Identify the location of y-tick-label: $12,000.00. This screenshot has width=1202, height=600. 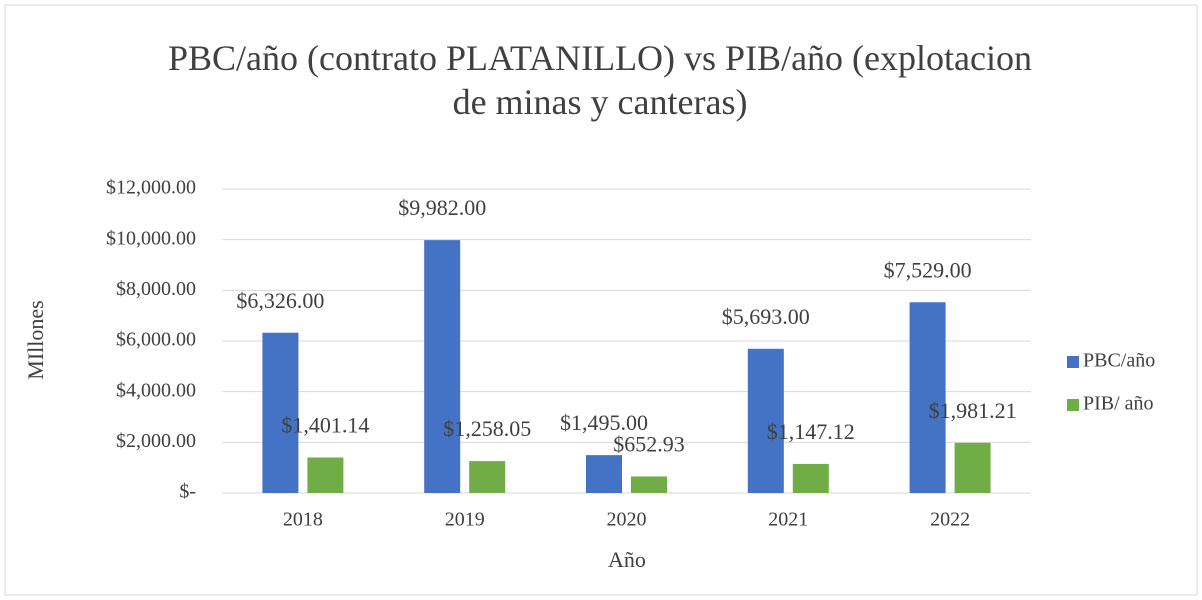
(151, 188).